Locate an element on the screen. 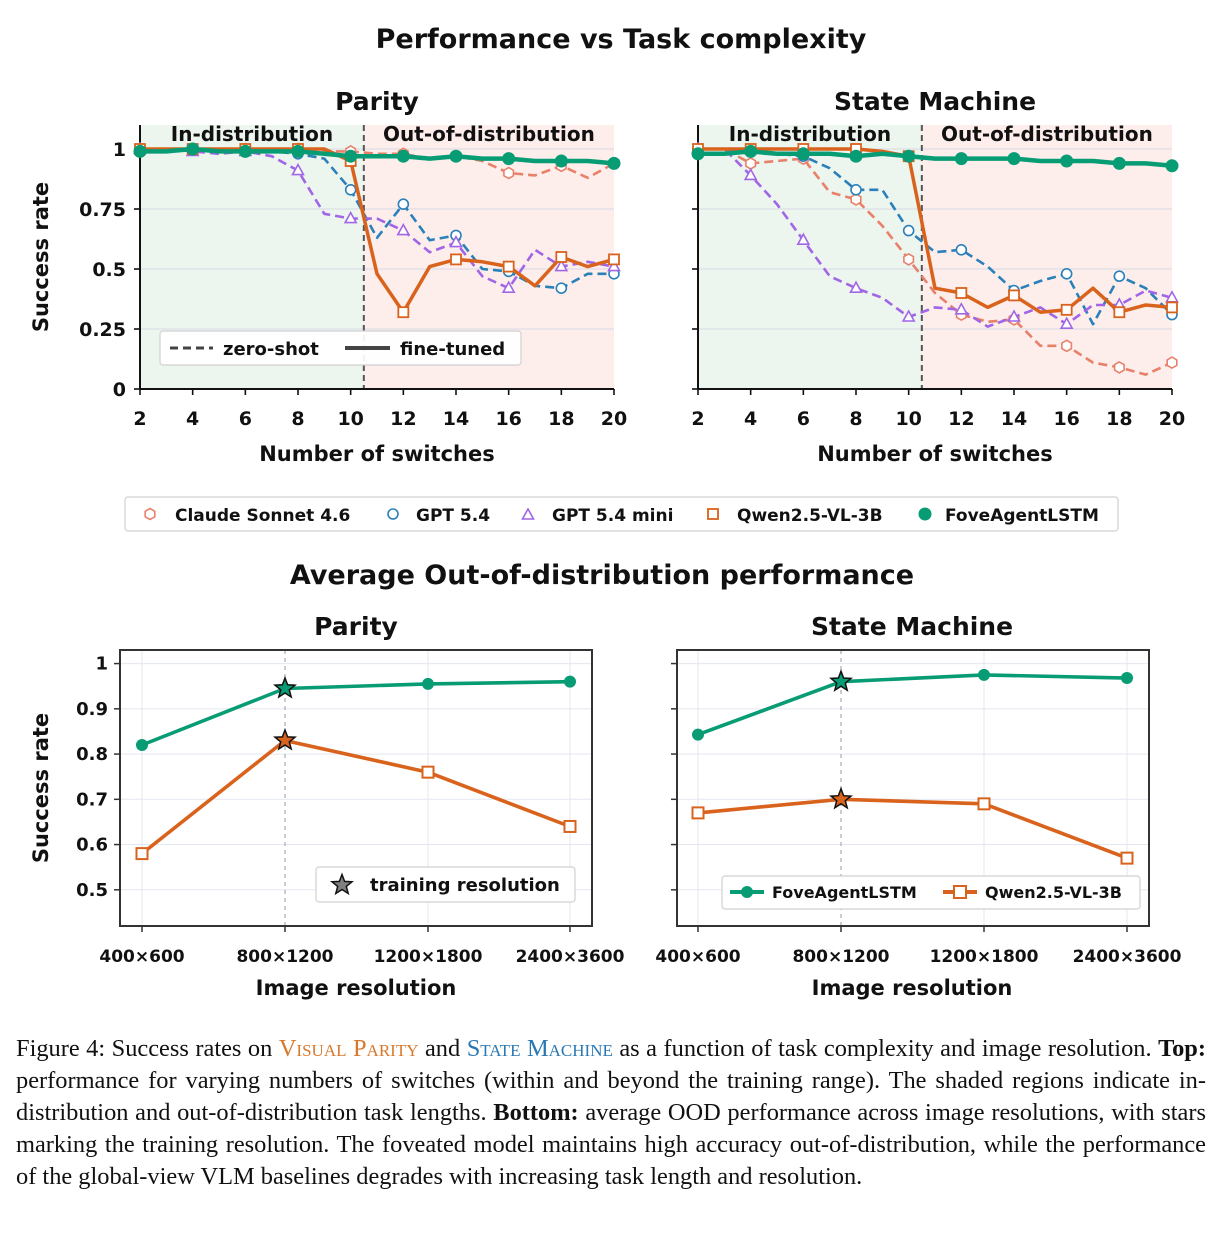  state-machine-switches-xtick-label-8: 18 is located at coordinates (1119, 419).